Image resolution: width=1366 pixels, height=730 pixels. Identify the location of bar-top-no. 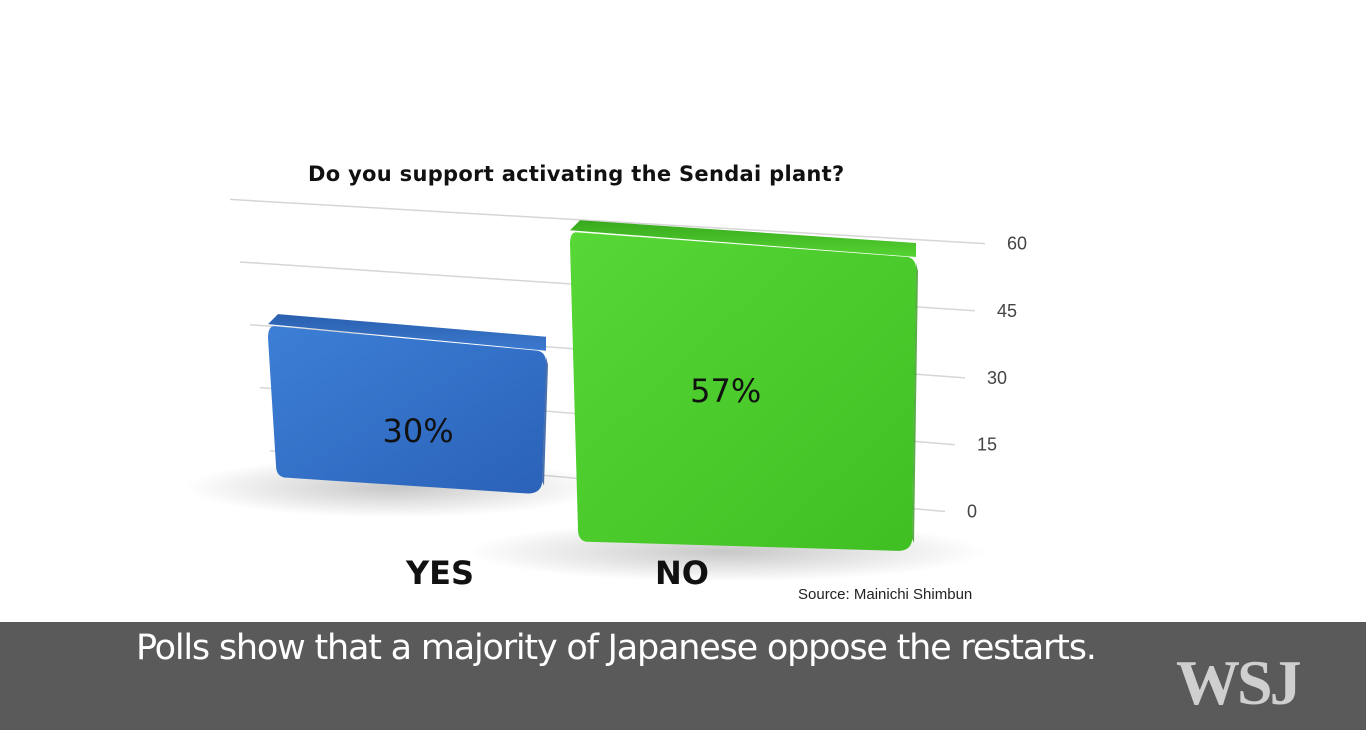
(743, 239).